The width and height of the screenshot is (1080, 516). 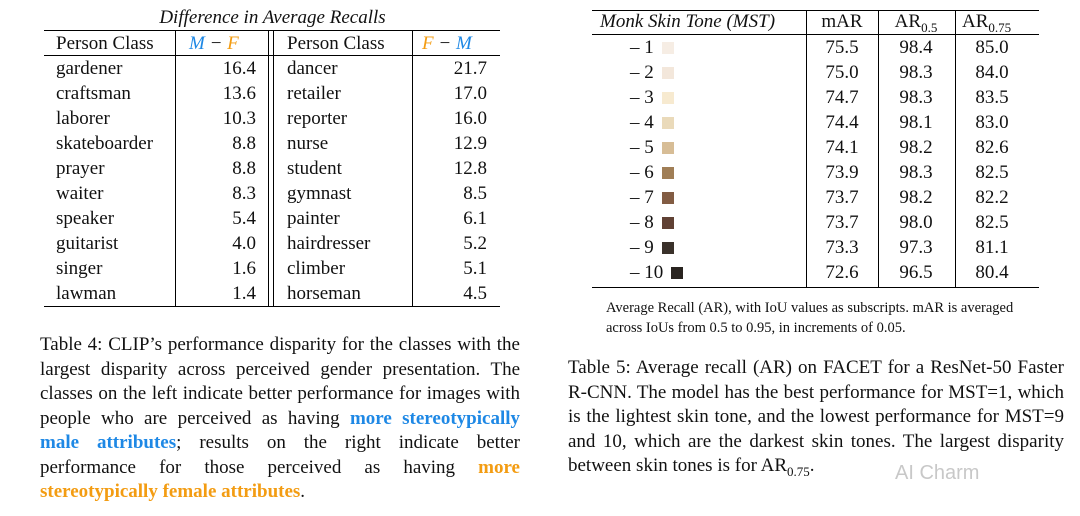 I want to click on table4-left-value: 1.6, so click(x=244, y=268).